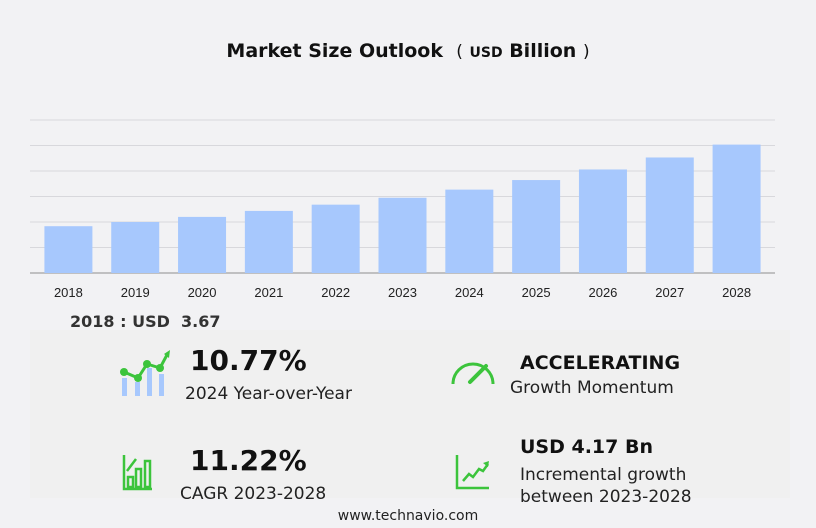 This screenshot has height=528, width=816. Describe the element at coordinates (137, 473) in the screenshot. I see `cagr-bars-icon` at that location.